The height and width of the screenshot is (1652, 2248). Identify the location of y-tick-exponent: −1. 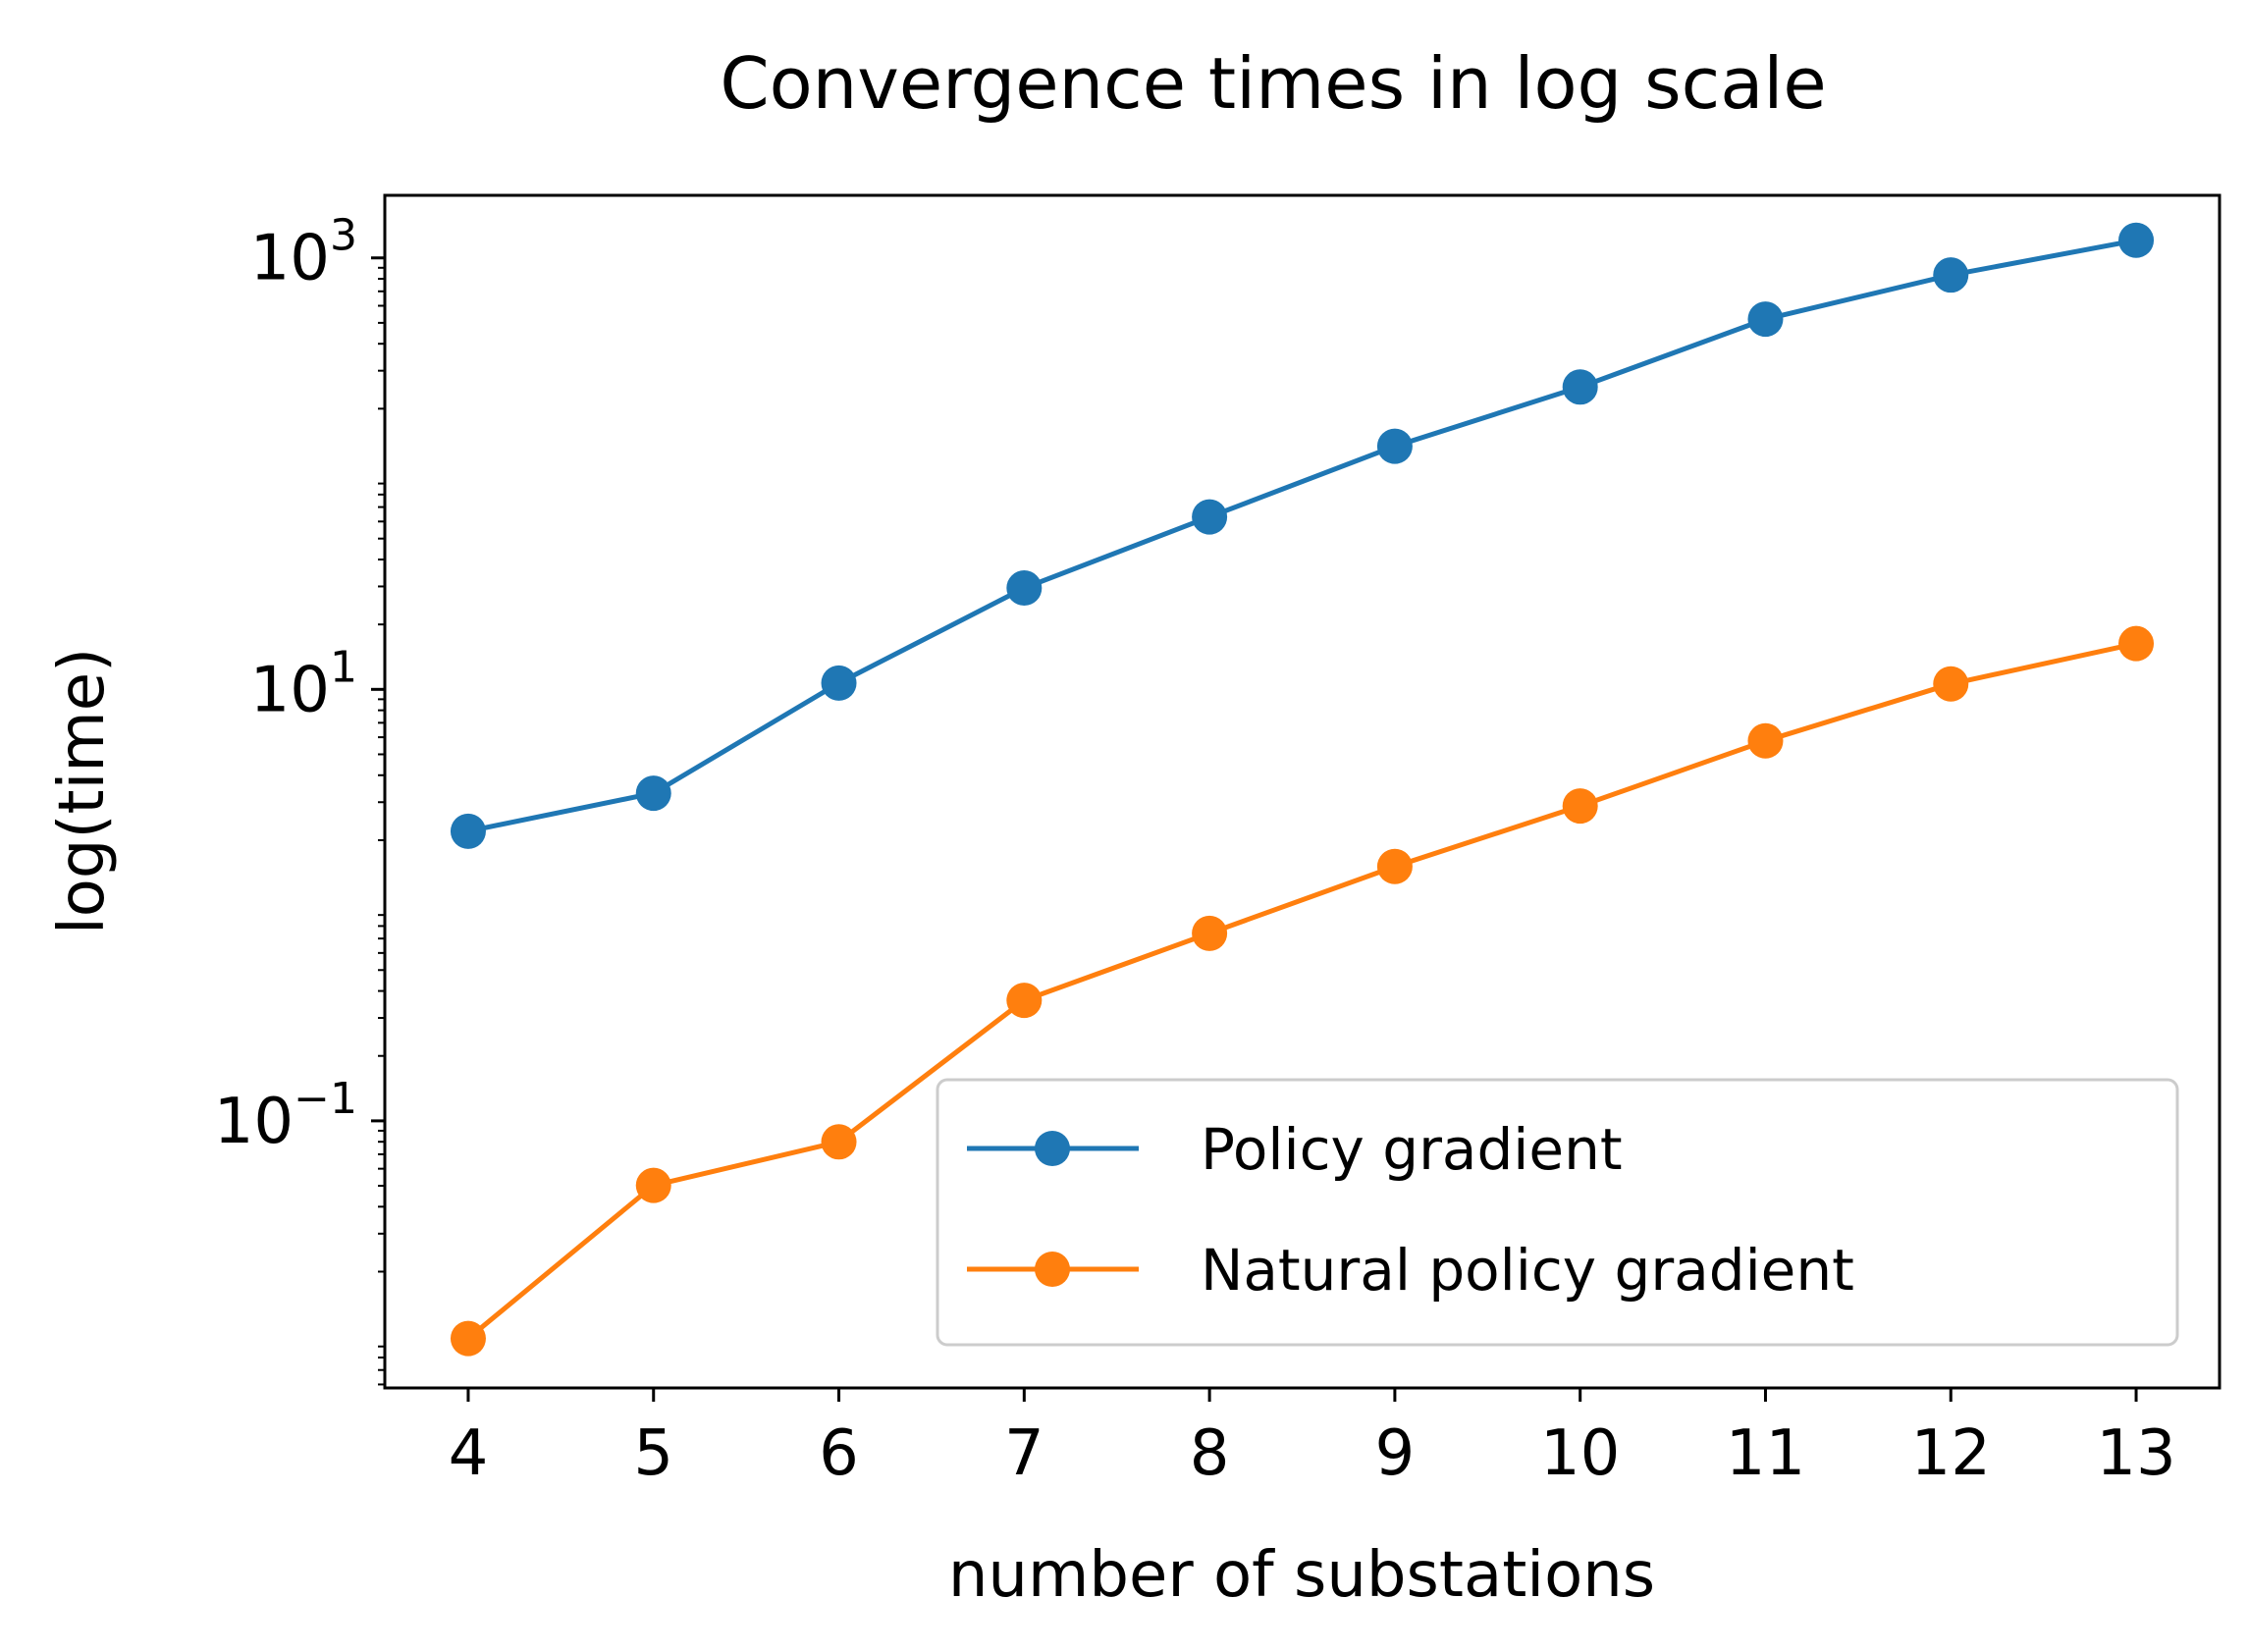
(325, 1099).